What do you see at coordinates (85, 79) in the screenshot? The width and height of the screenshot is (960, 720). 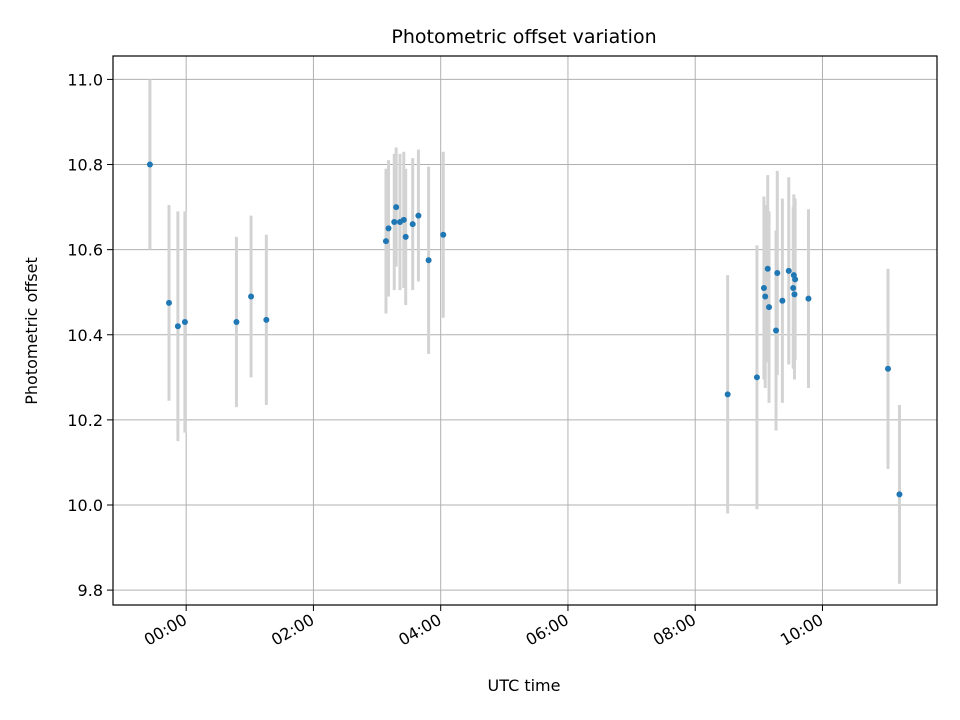 I see `y-tick-label: 11.0` at bounding box center [85, 79].